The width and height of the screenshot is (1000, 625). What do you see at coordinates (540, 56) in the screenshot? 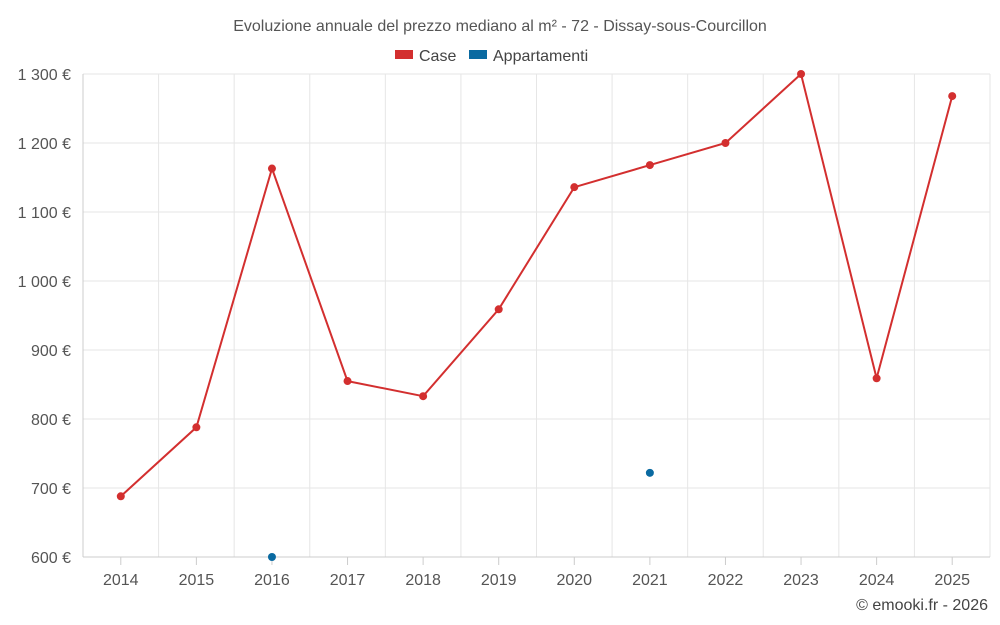
I see `legend-label-appartamenti: Appartamenti` at bounding box center [540, 56].